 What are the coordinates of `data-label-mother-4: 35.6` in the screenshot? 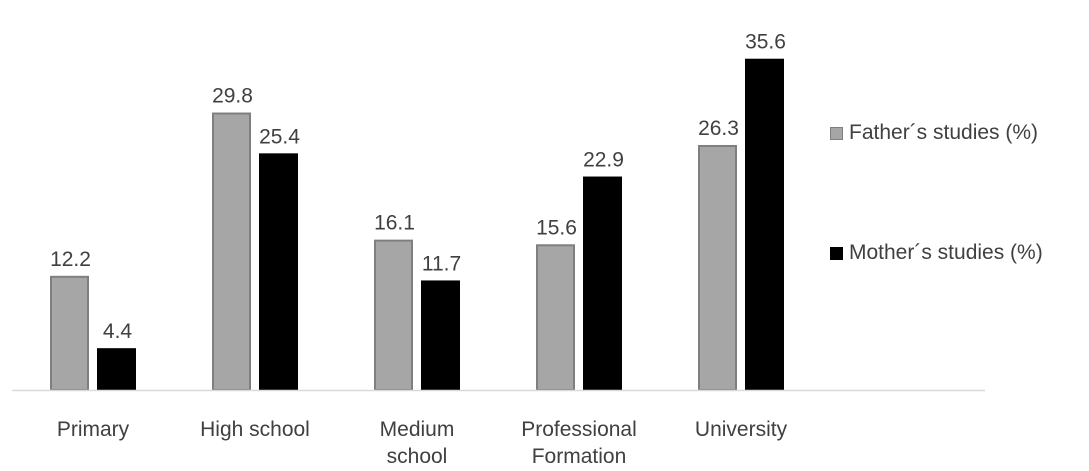 It's located at (765, 42).